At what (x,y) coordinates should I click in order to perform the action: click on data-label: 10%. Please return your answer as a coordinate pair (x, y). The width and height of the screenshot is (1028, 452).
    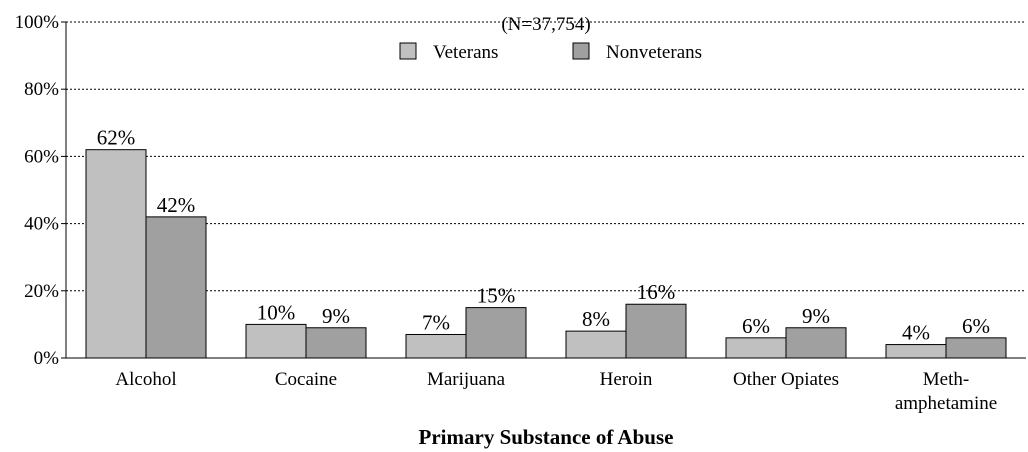
    Looking at the image, I should click on (276, 312).